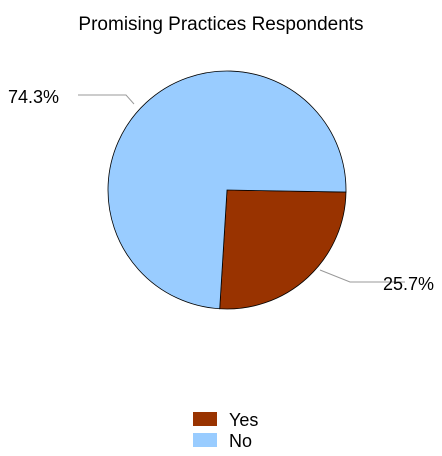 The image size is (442, 456). I want to click on leader-line-yes, so click(362, 276).